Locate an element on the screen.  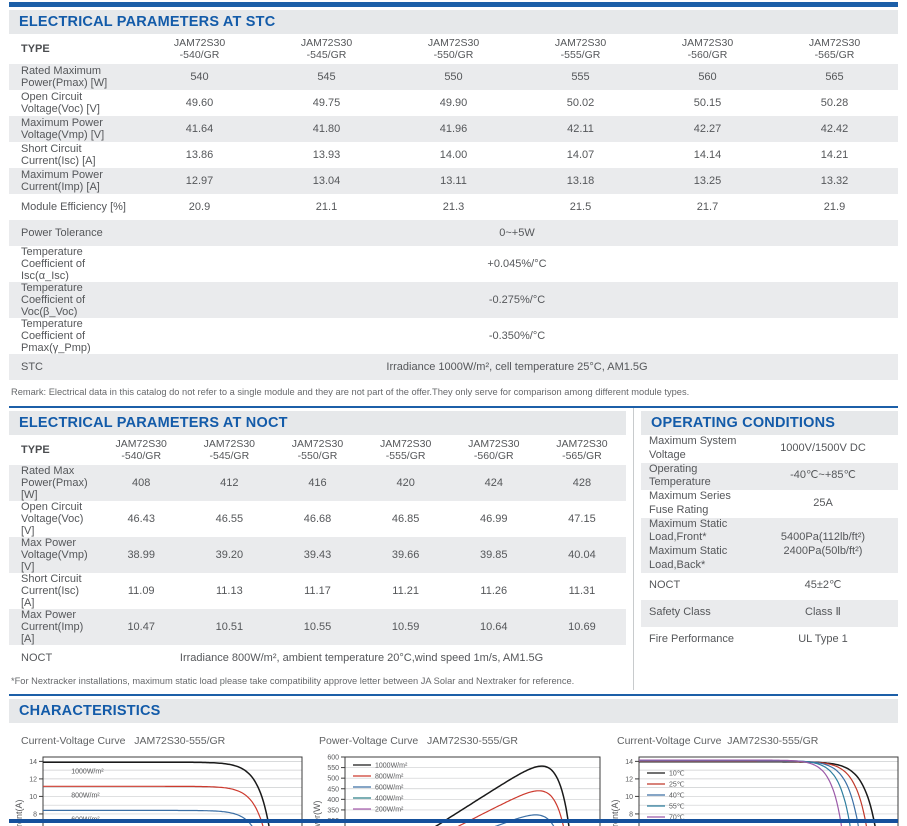
cell-value: 46.85 is located at coordinates (405, 519).